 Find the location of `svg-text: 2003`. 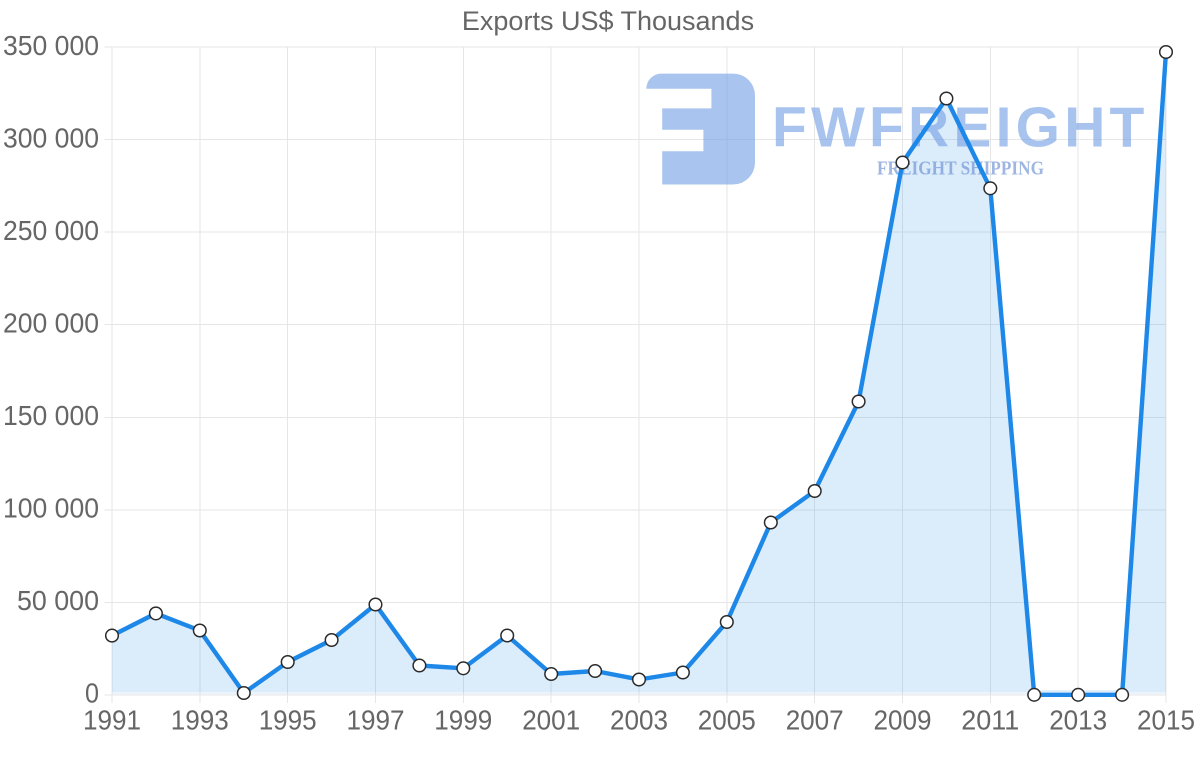

svg-text: 2003 is located at coordinates (639, 719).